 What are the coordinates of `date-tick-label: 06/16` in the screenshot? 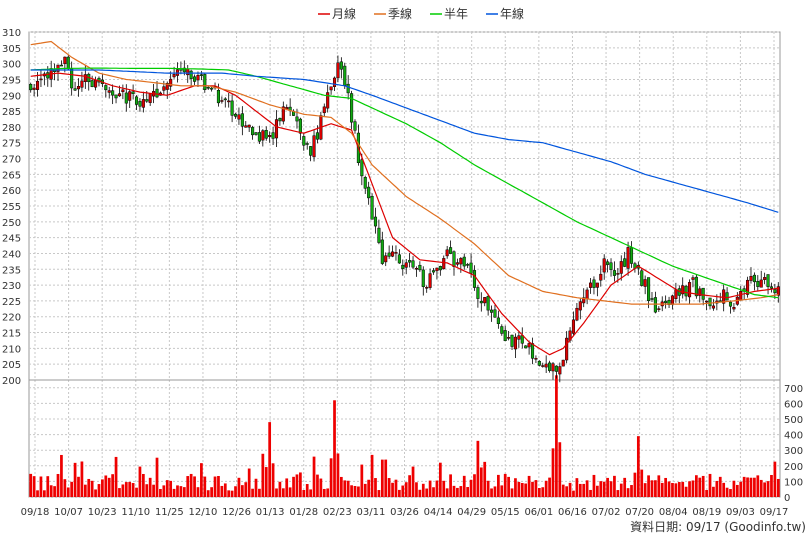 It's located at (572, 512).